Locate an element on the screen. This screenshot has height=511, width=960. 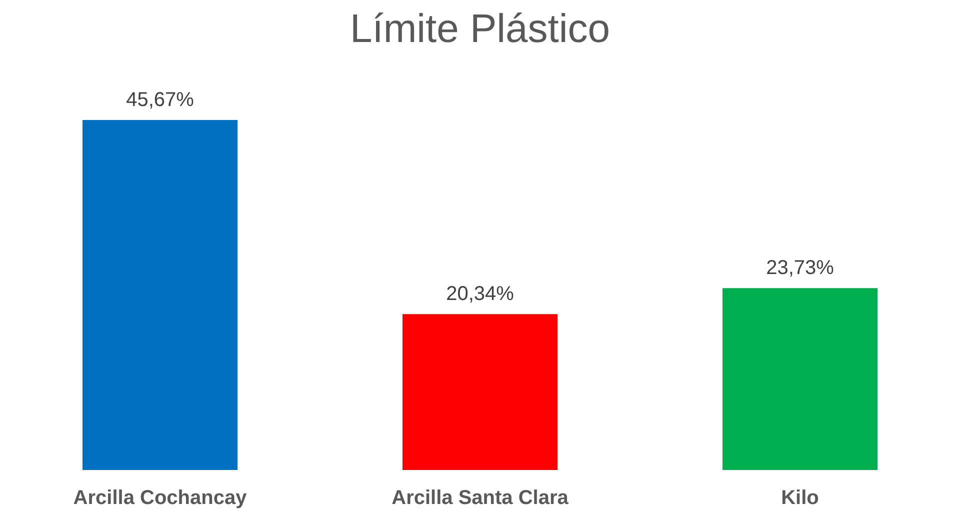
data-label: 23,73% is located at coordinates (800, 268).